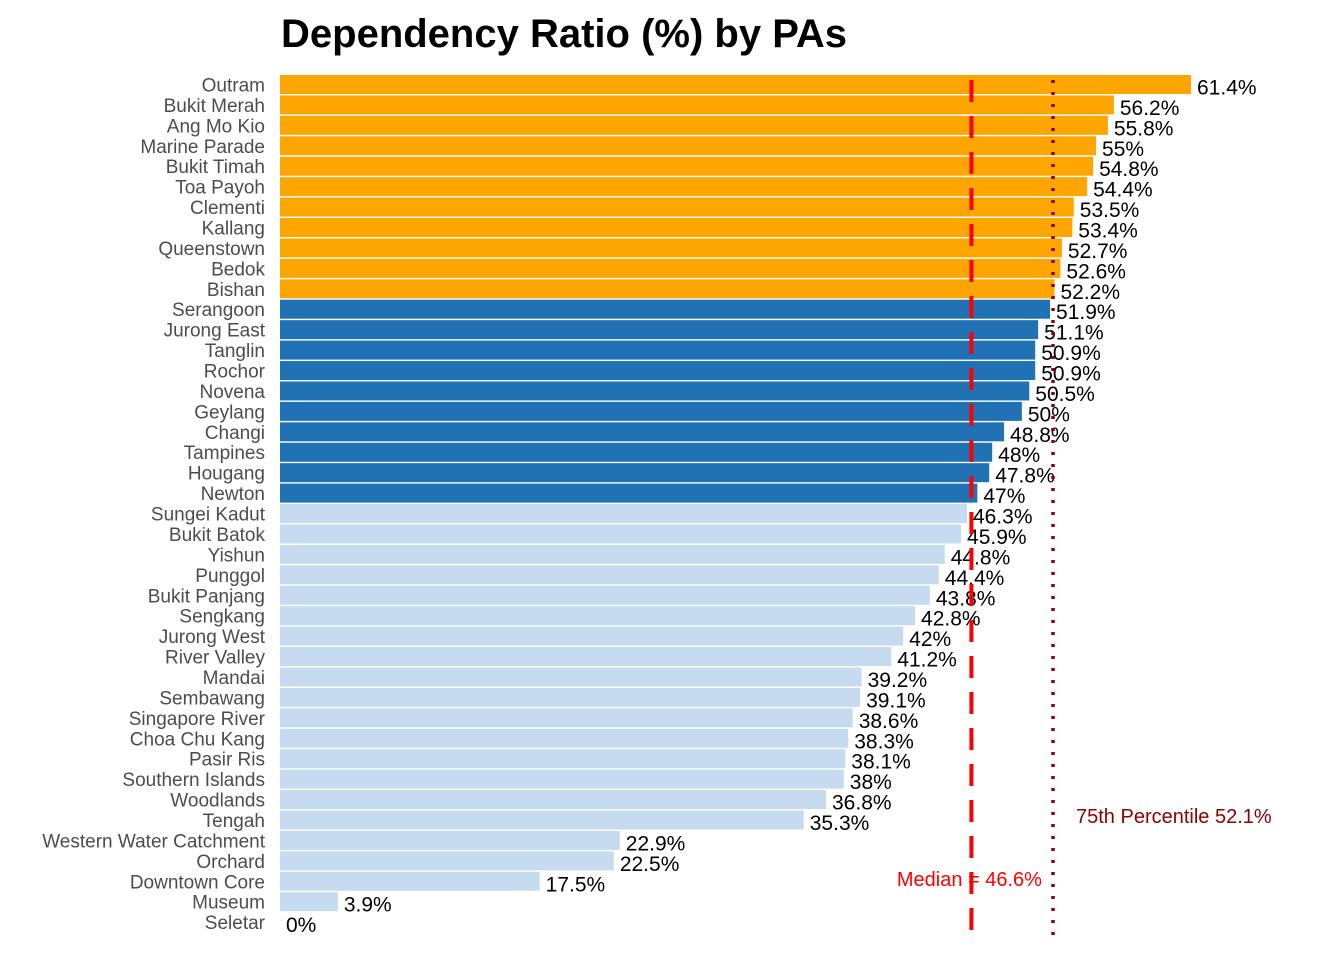 The width and height of the screenshot is (1344, 960). I want to click on bar-kallang, so click(676, 228).